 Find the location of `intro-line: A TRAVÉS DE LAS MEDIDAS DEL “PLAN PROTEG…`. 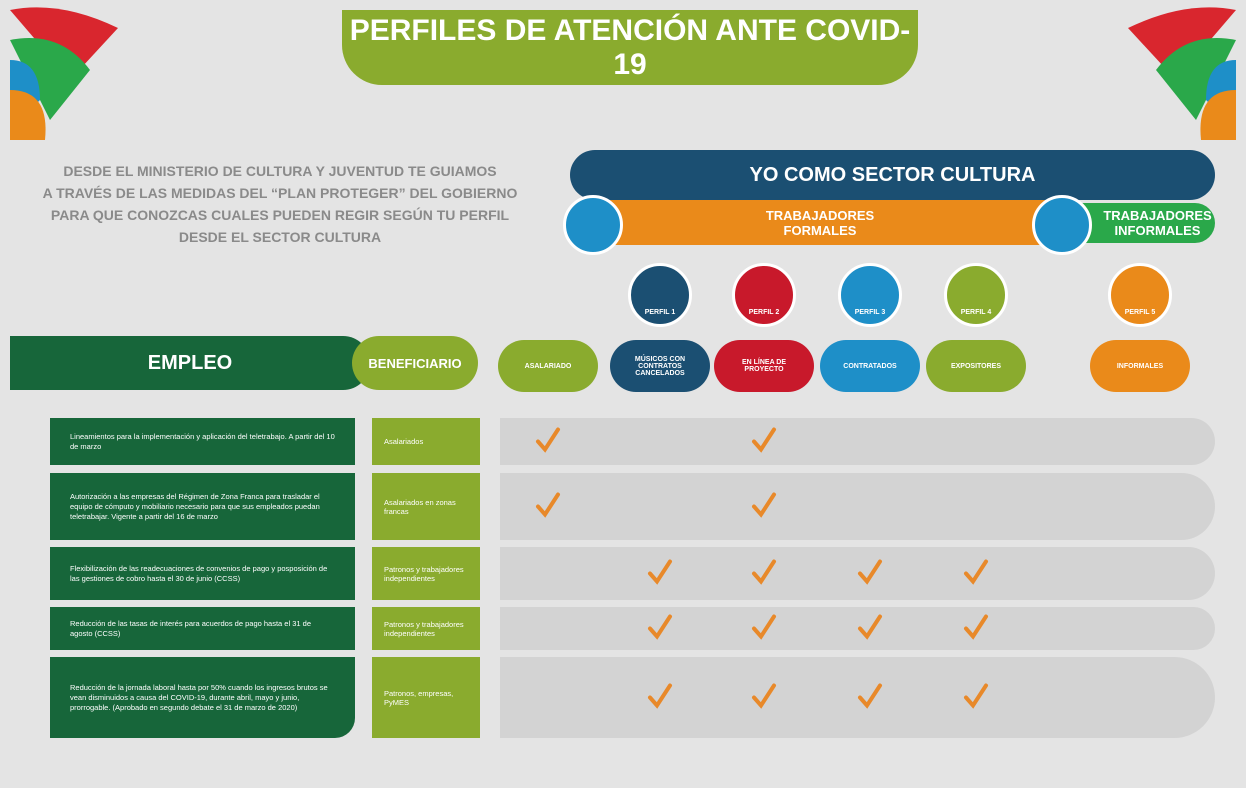

intro-line: A TRAVÉS DE LAS MEDIDAS DEL “PLAN PROTEG… is located at coordinates (280, 193).